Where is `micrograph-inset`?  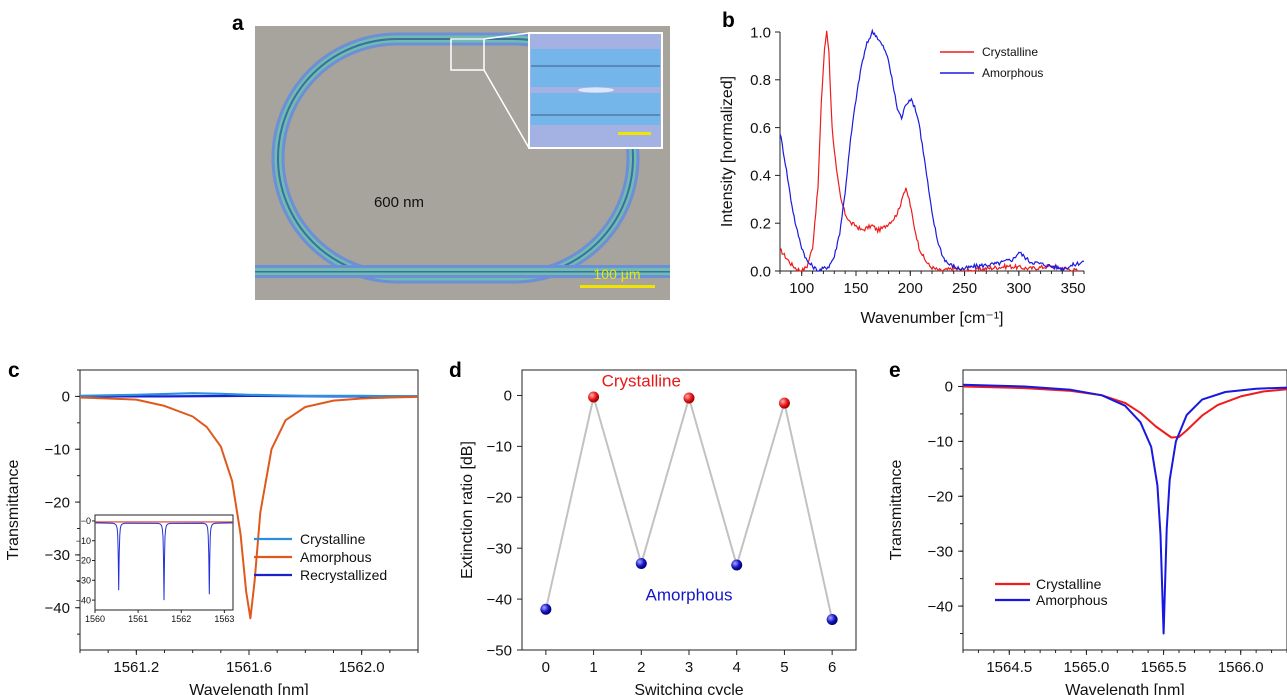 micrograph-inset is located at coordinates (595, 90).